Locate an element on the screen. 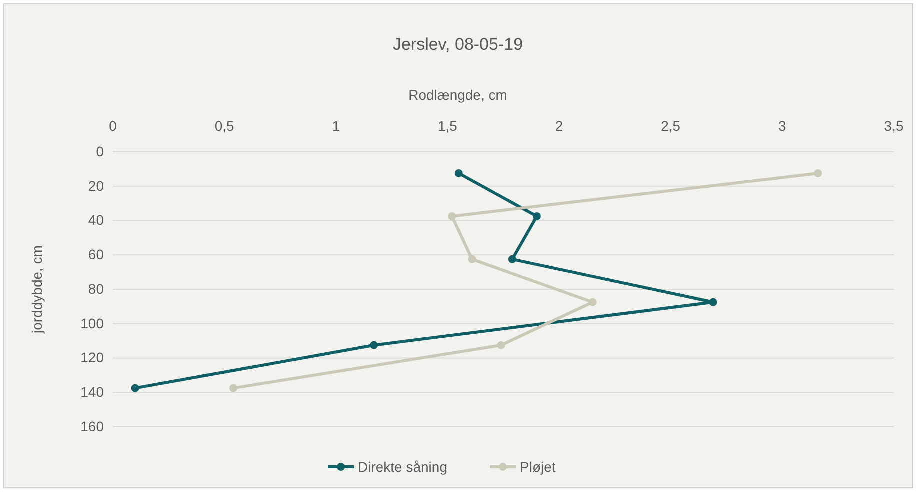  x-axis-title: Rodlængde, cm is located at coordinates (458, 95).